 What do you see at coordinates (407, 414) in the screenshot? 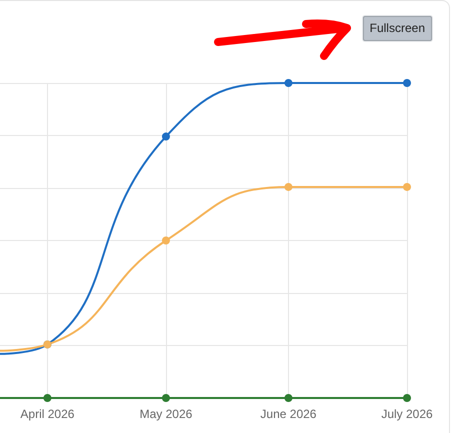
I see `x-tick-label: July 2026` at bounding box center [407, 414].